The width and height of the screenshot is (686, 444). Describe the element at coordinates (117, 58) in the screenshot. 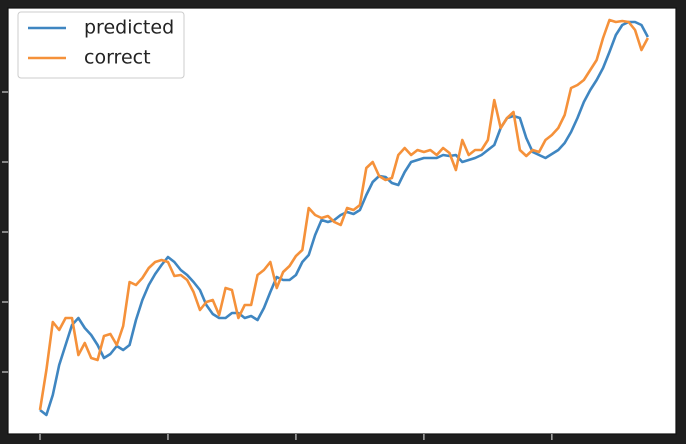

I see `legend-label: correct` at that location.